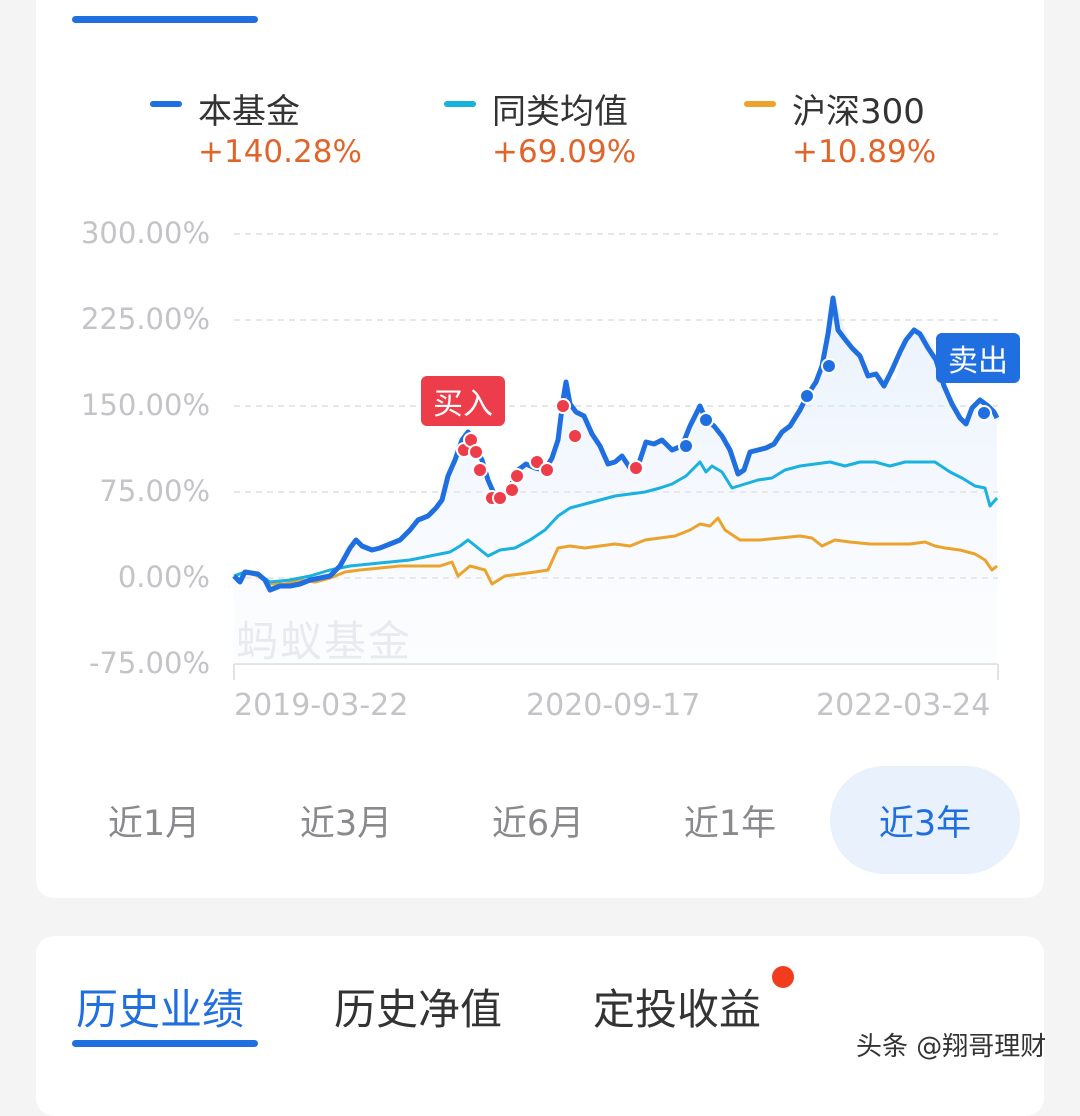  I want to click on chart-legend: 本基金 +140.28% 同类均值 +69.09% 沪深300 +10.89%, so click(540, 134).